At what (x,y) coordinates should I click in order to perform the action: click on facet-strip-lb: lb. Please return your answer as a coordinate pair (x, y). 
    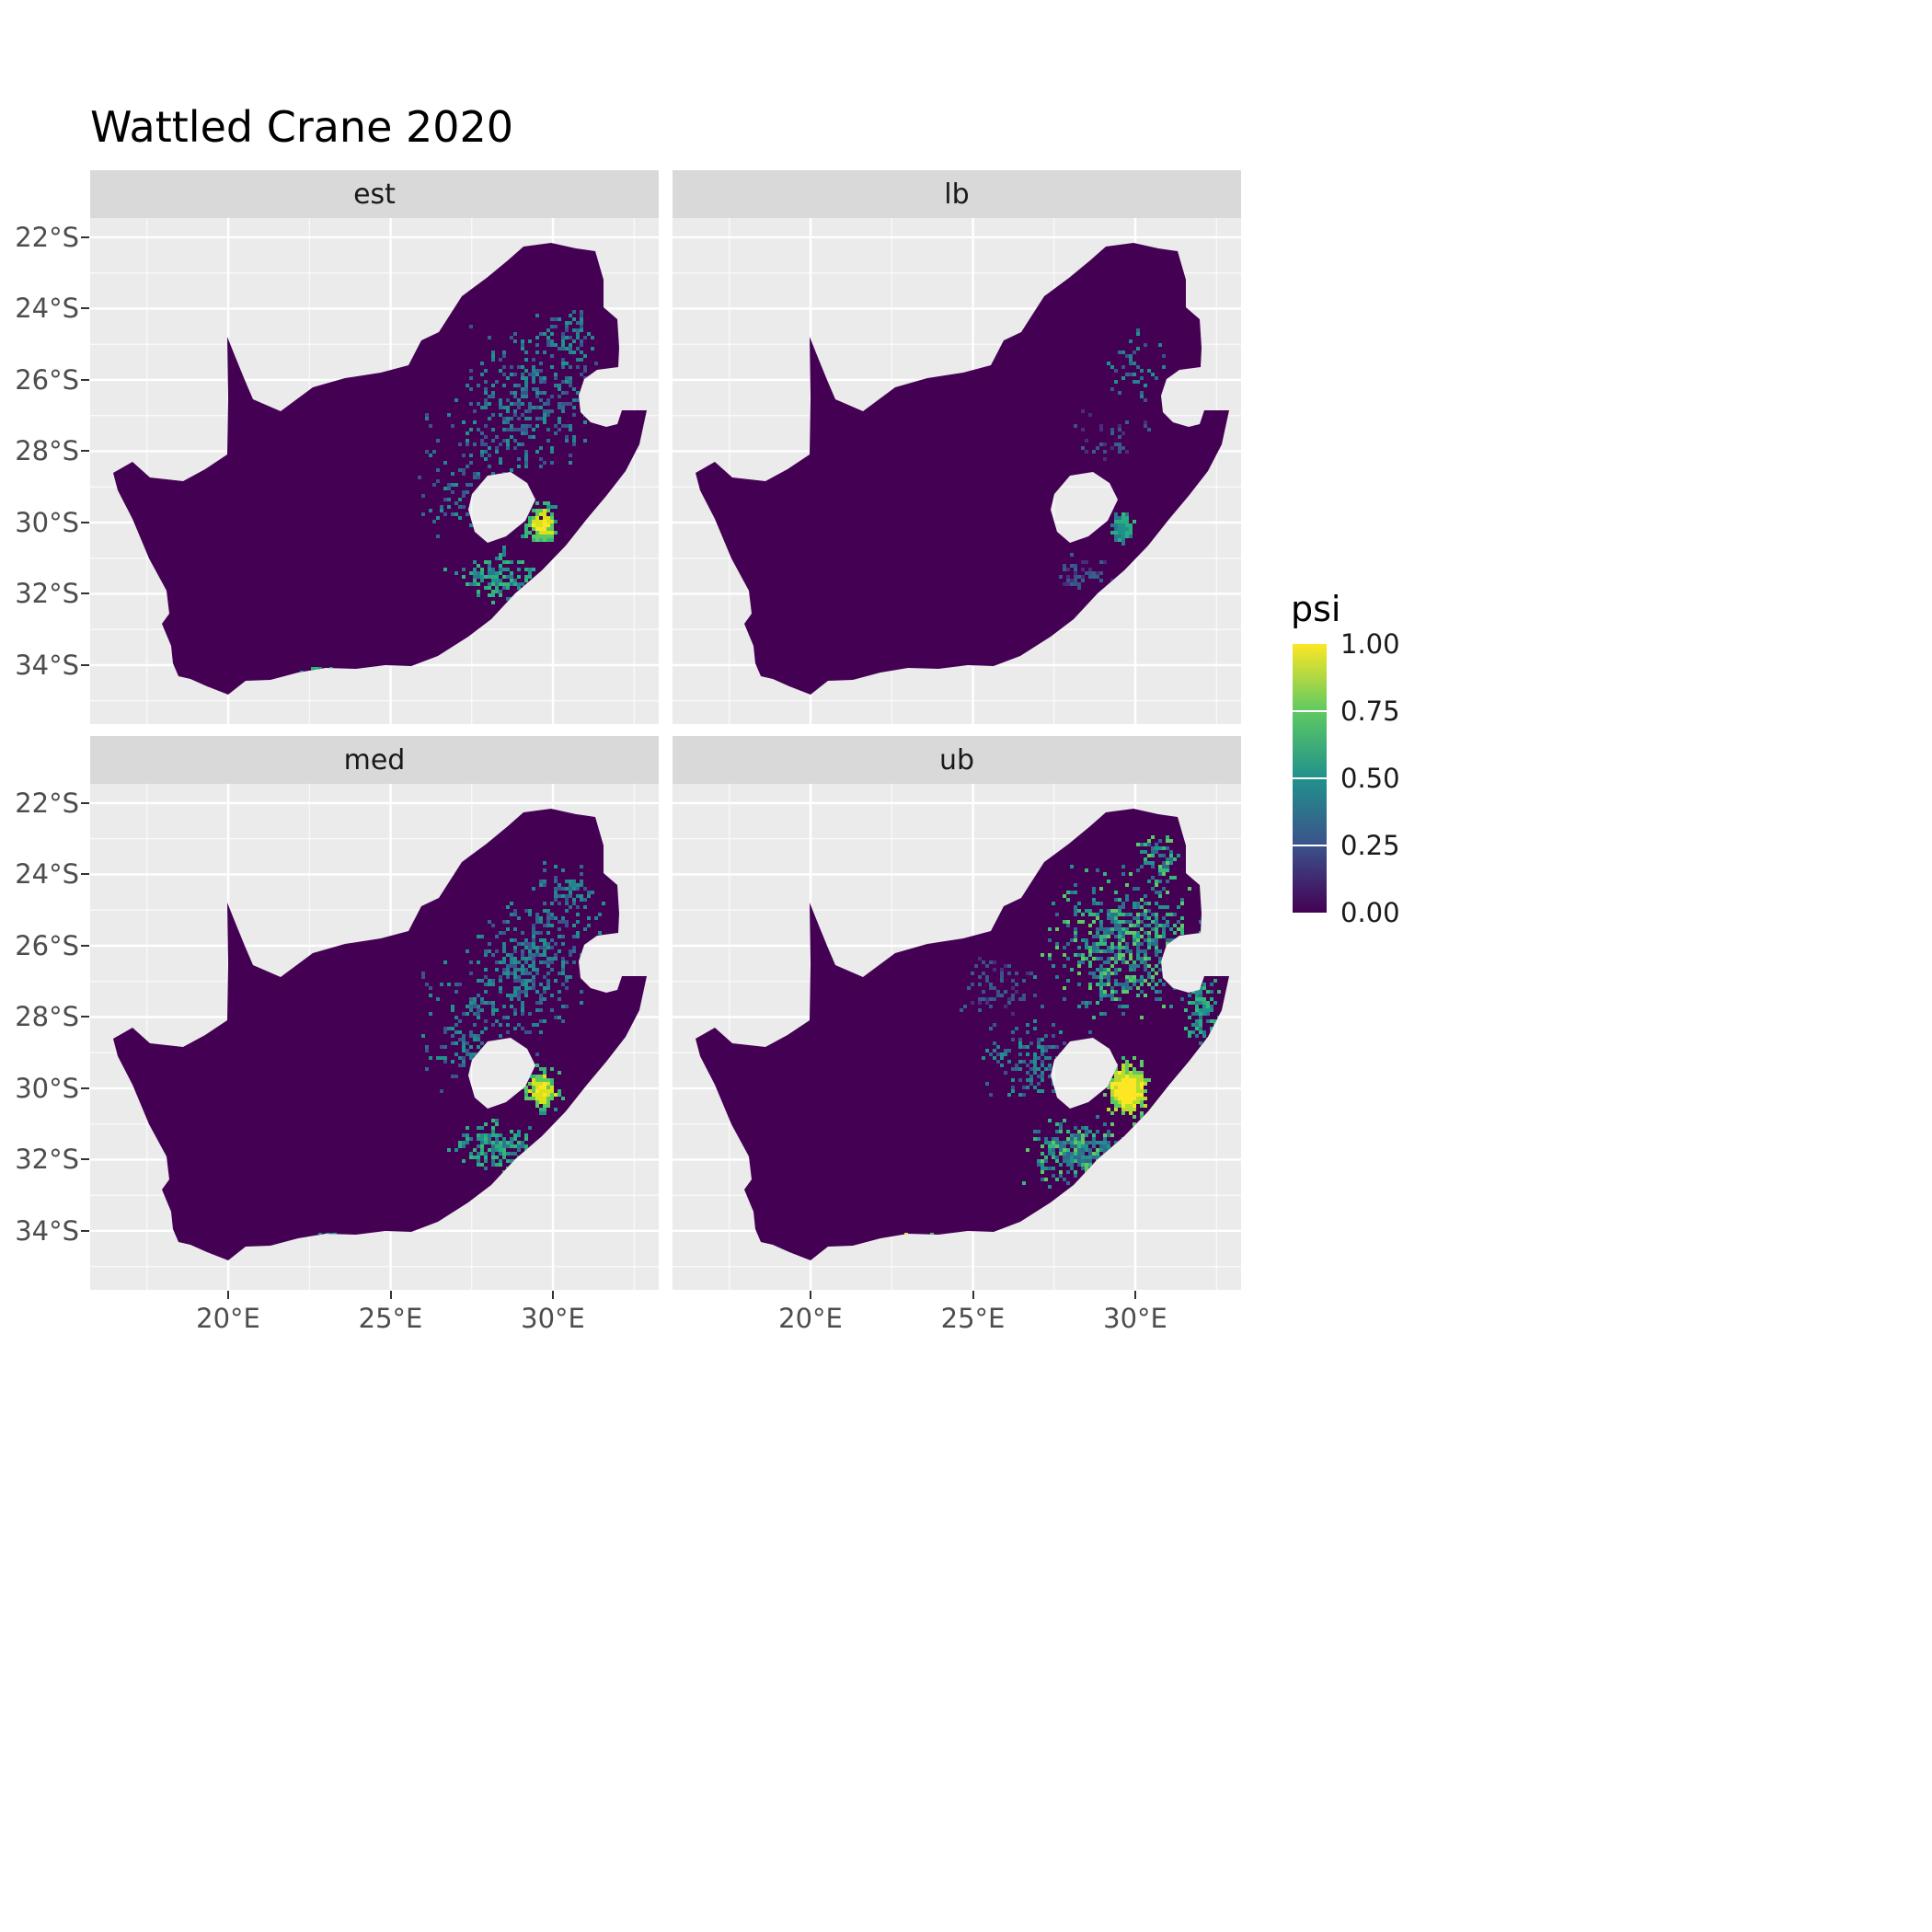
    Looking at the image, I should click on (957, 194).